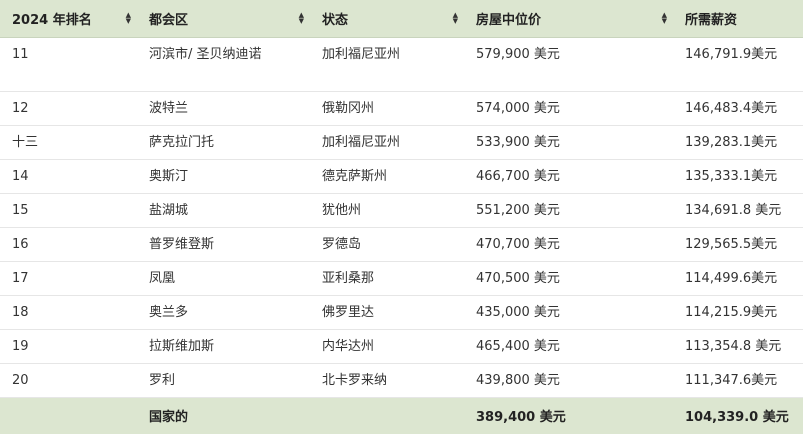 This screenshot has height=434, width=803. I want to click on table-row: 14 奥斯汀 德克萨斯州 466,700 美元 135,333.1美元, so click(401, 176).